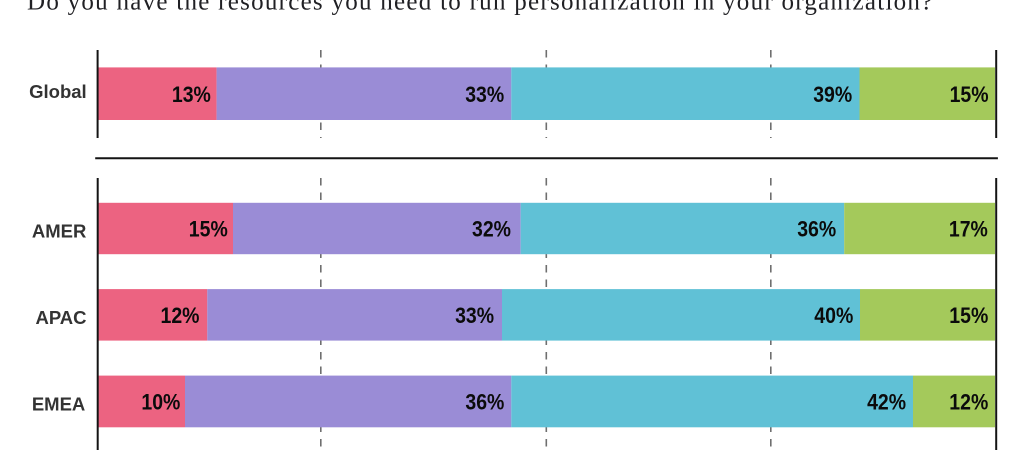  I want to click on svg-text: 40%, so click(833, 315).